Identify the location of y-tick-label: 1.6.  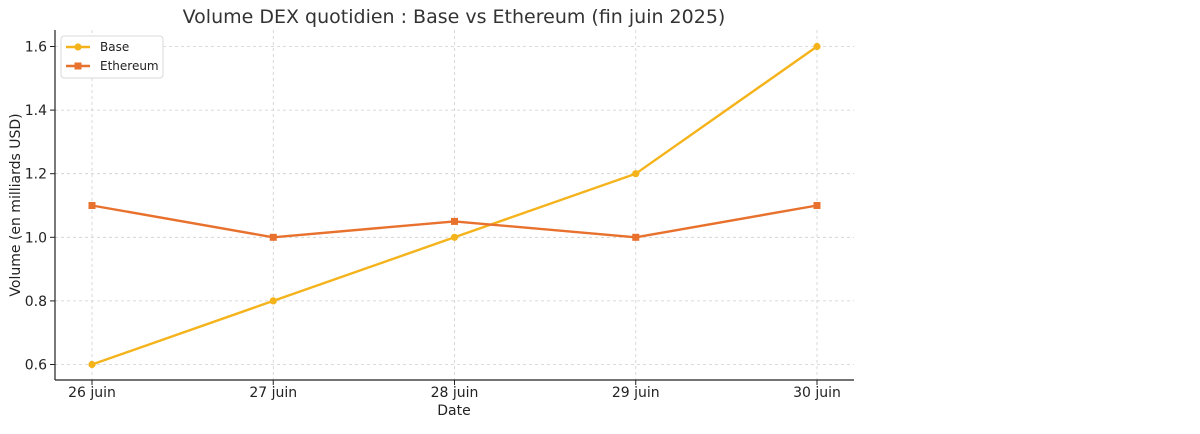
(36, 48).